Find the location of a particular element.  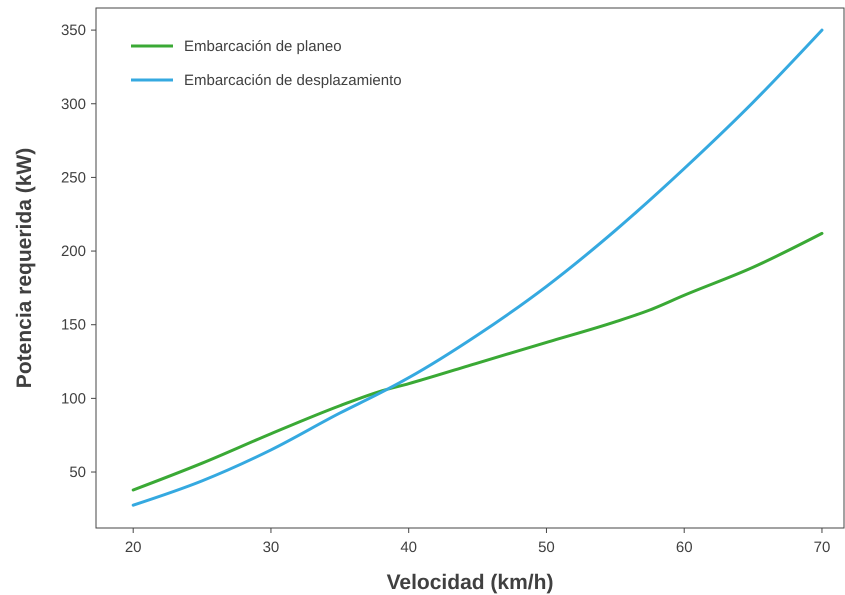

x-tick-label: 50 is located at coordinates (546, 547).